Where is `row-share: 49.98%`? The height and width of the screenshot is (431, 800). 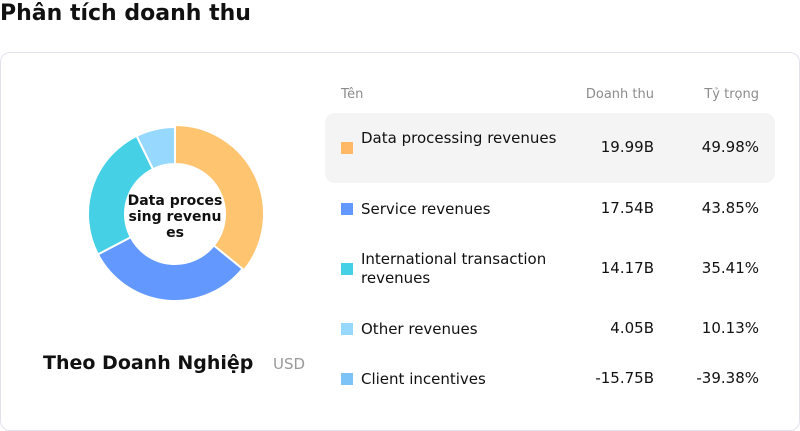 row-share: 49.98% is located at coordinates (730, 147).